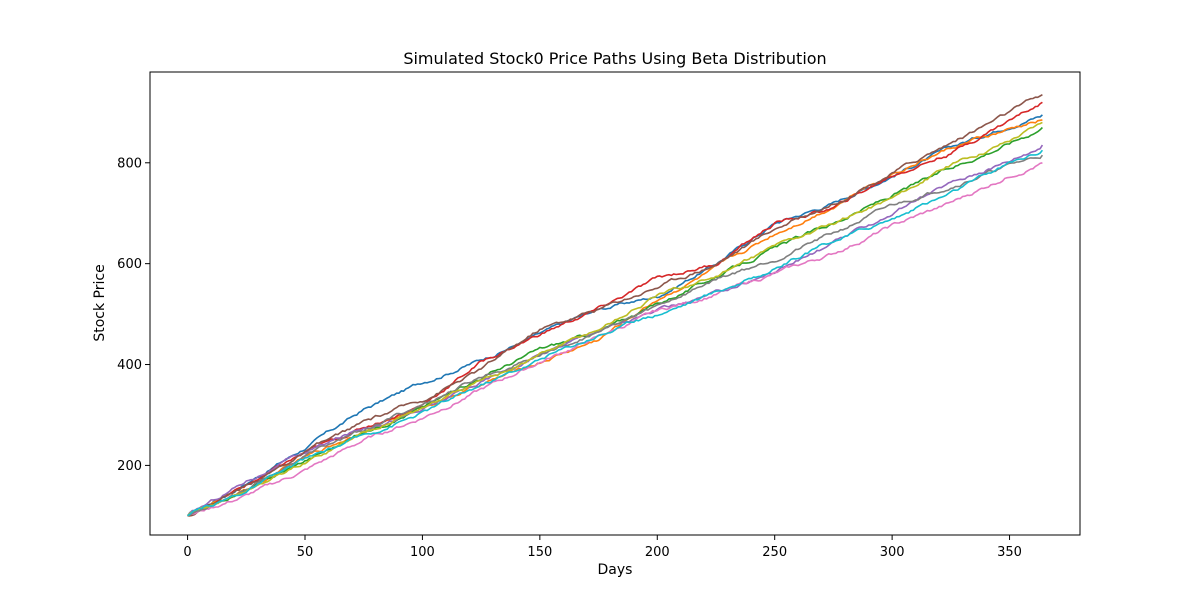 This screenshot has height=600, width=1200. What do you see at coordinates (615, 570) in the screenshot?
I see `x-axis-label: Days` at bounding box center [615, 570].